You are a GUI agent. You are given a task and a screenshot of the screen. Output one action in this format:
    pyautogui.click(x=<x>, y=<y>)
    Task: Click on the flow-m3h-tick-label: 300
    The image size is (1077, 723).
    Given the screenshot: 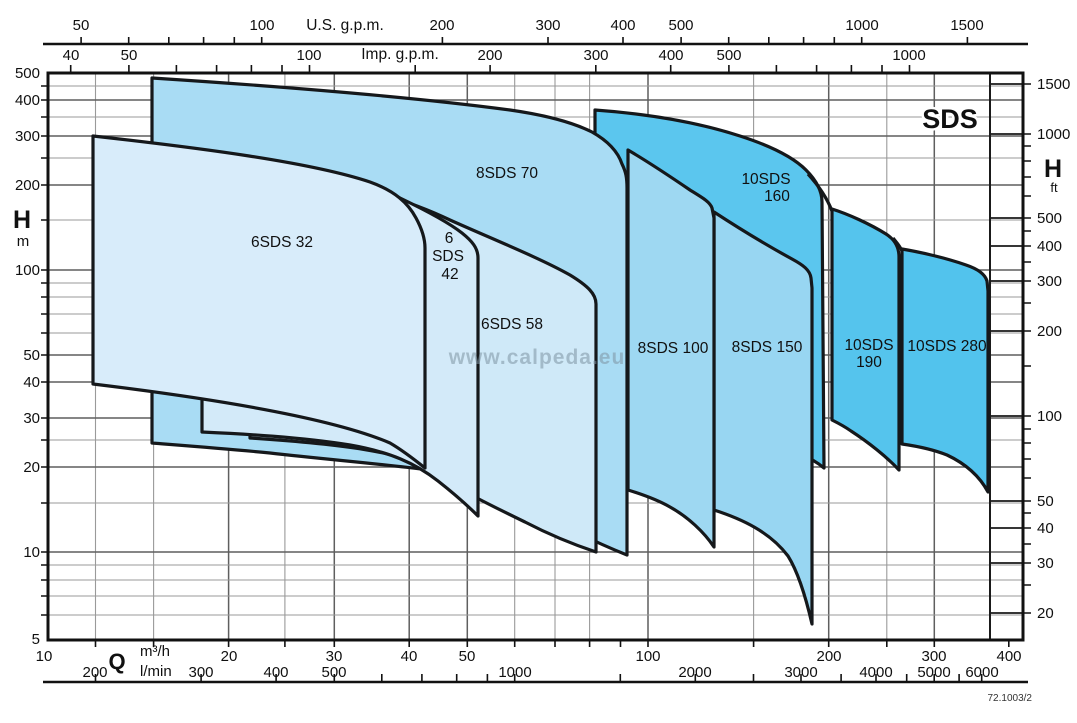 What is the action you would take?
    pyautogui.click(x=933, y=656)
    